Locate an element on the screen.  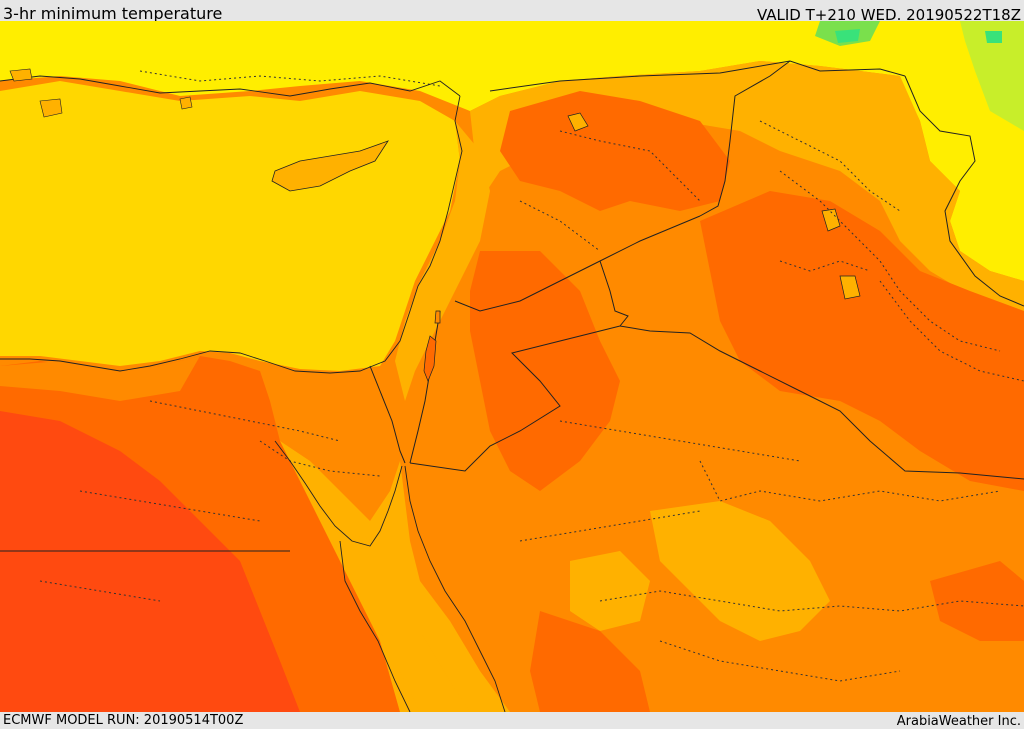
egypt-coast-orange is located at coordinates (100, 378).